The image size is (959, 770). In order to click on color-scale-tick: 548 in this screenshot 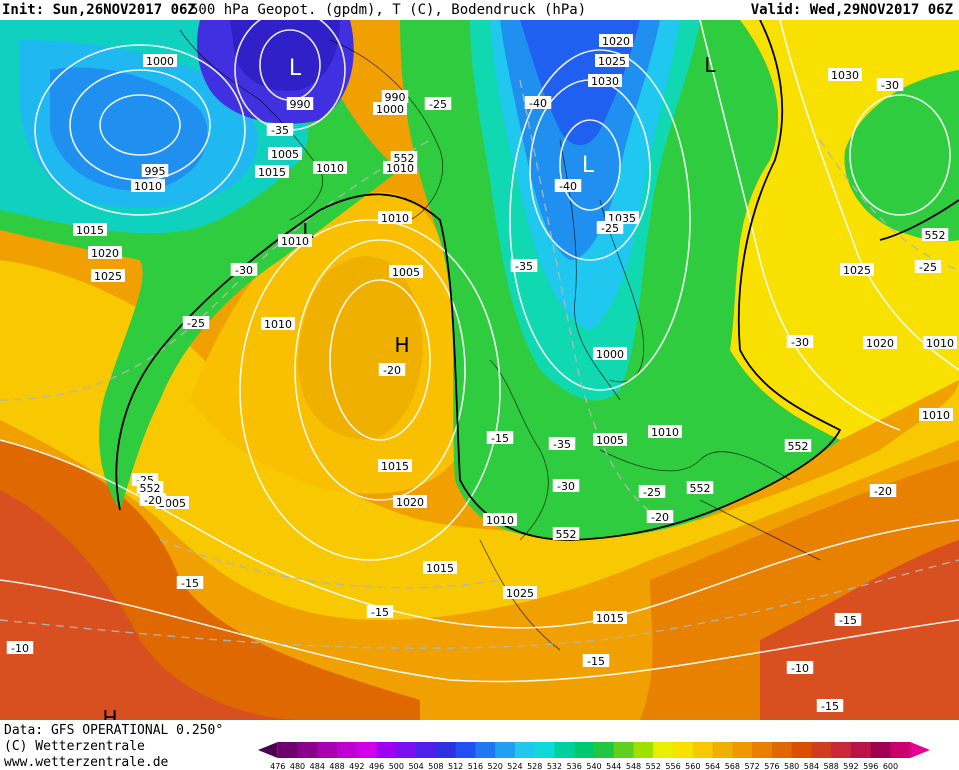, I will do `click(633, 766)`.